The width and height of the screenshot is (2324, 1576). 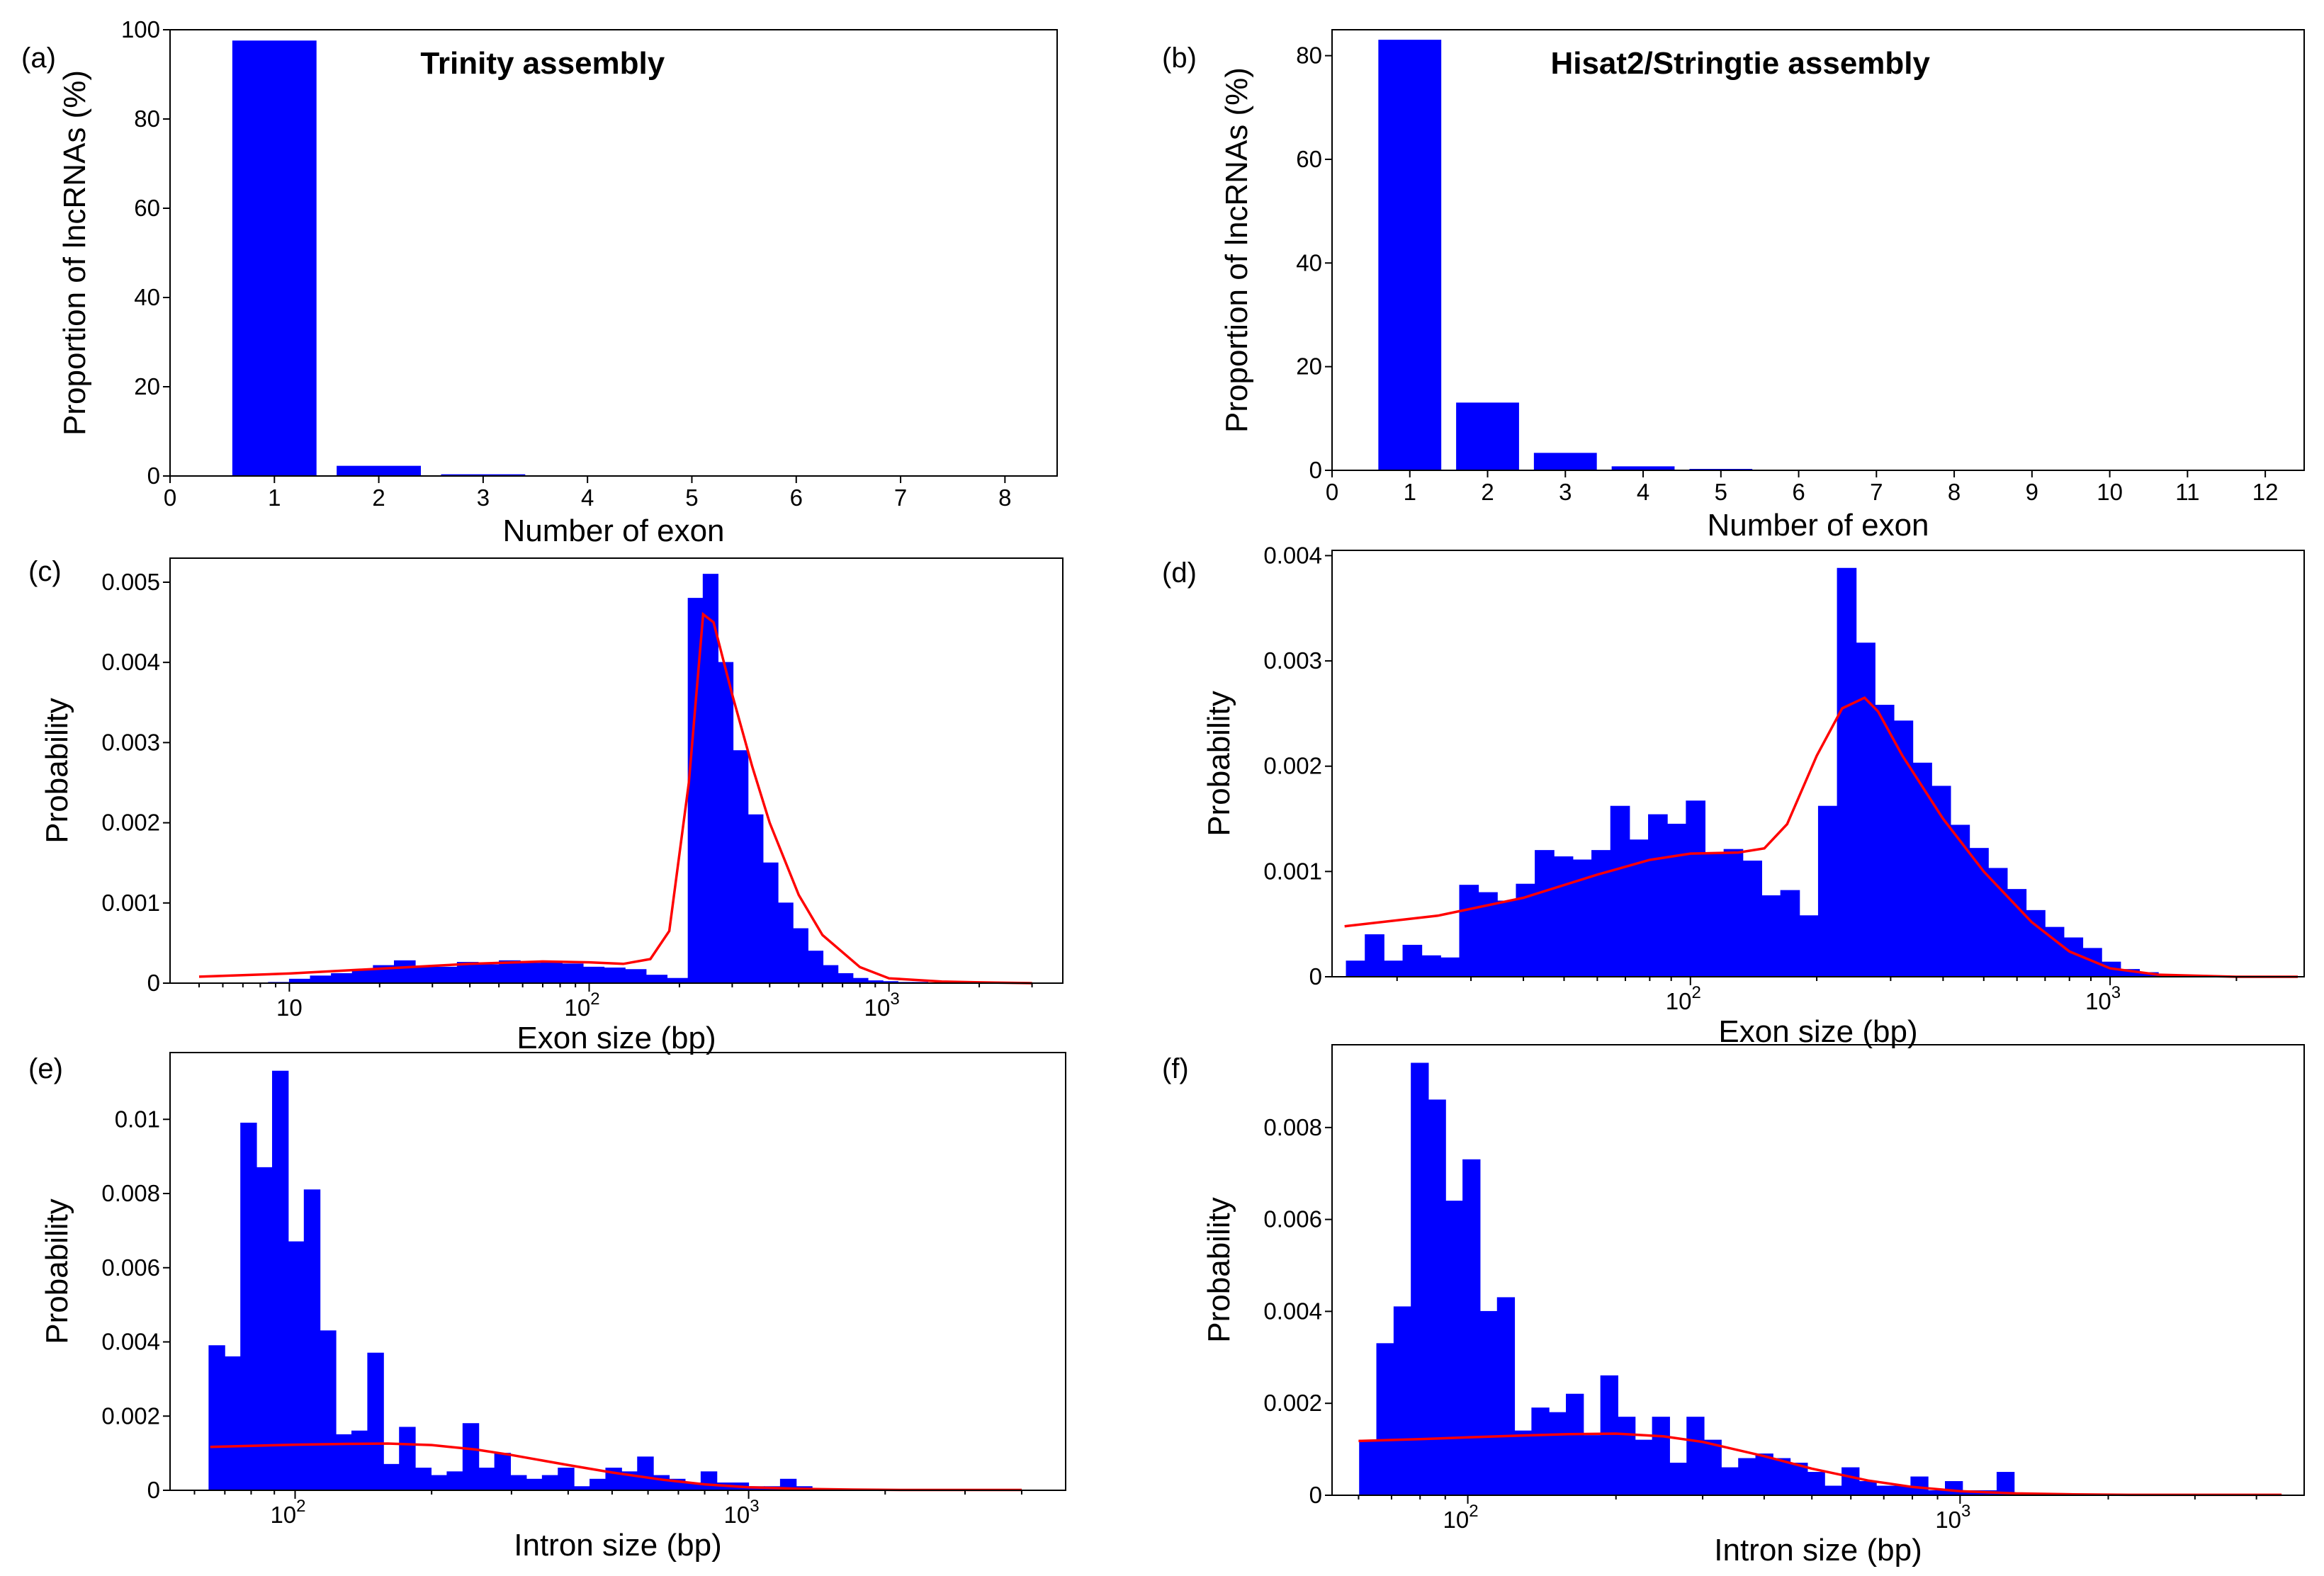 I want to click on y-tick-label: 0.001, so click(x=1292, y=871).